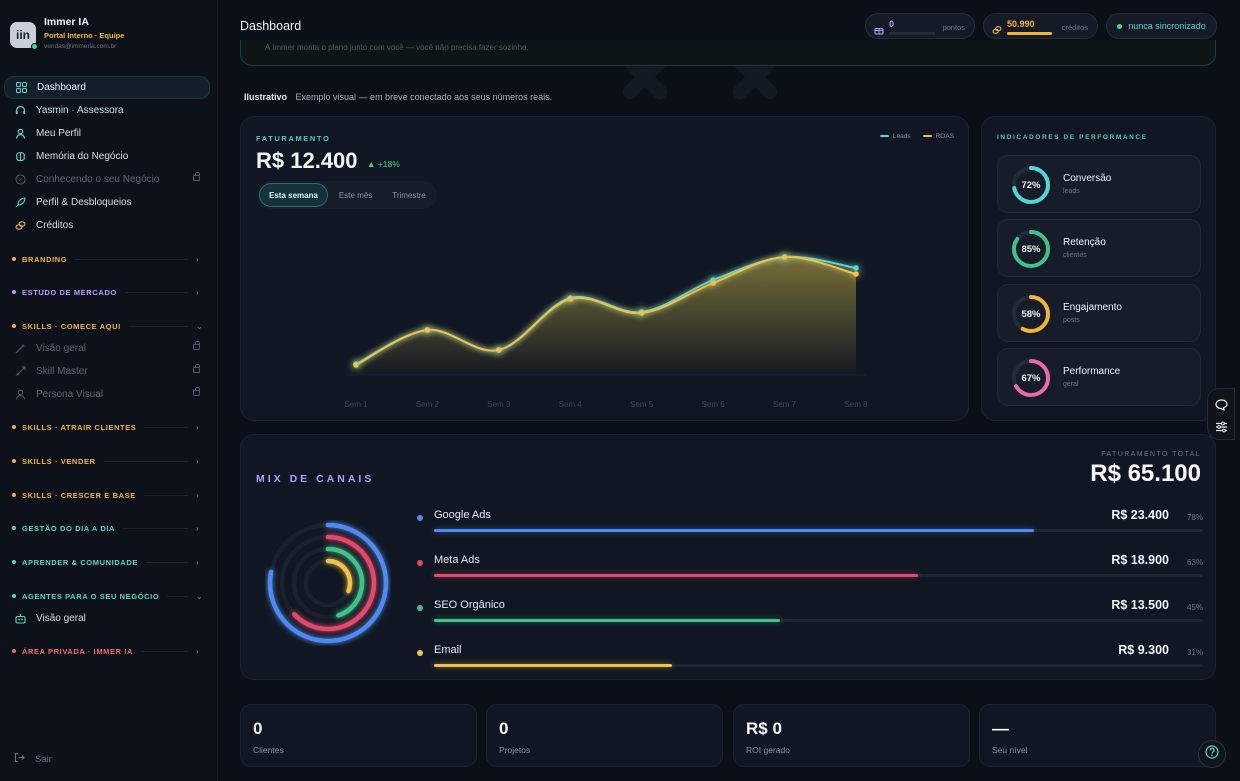  Describe the element at coordinates (1031, 249) in the screenshot. I see `perf-percent: 85%` at that location.